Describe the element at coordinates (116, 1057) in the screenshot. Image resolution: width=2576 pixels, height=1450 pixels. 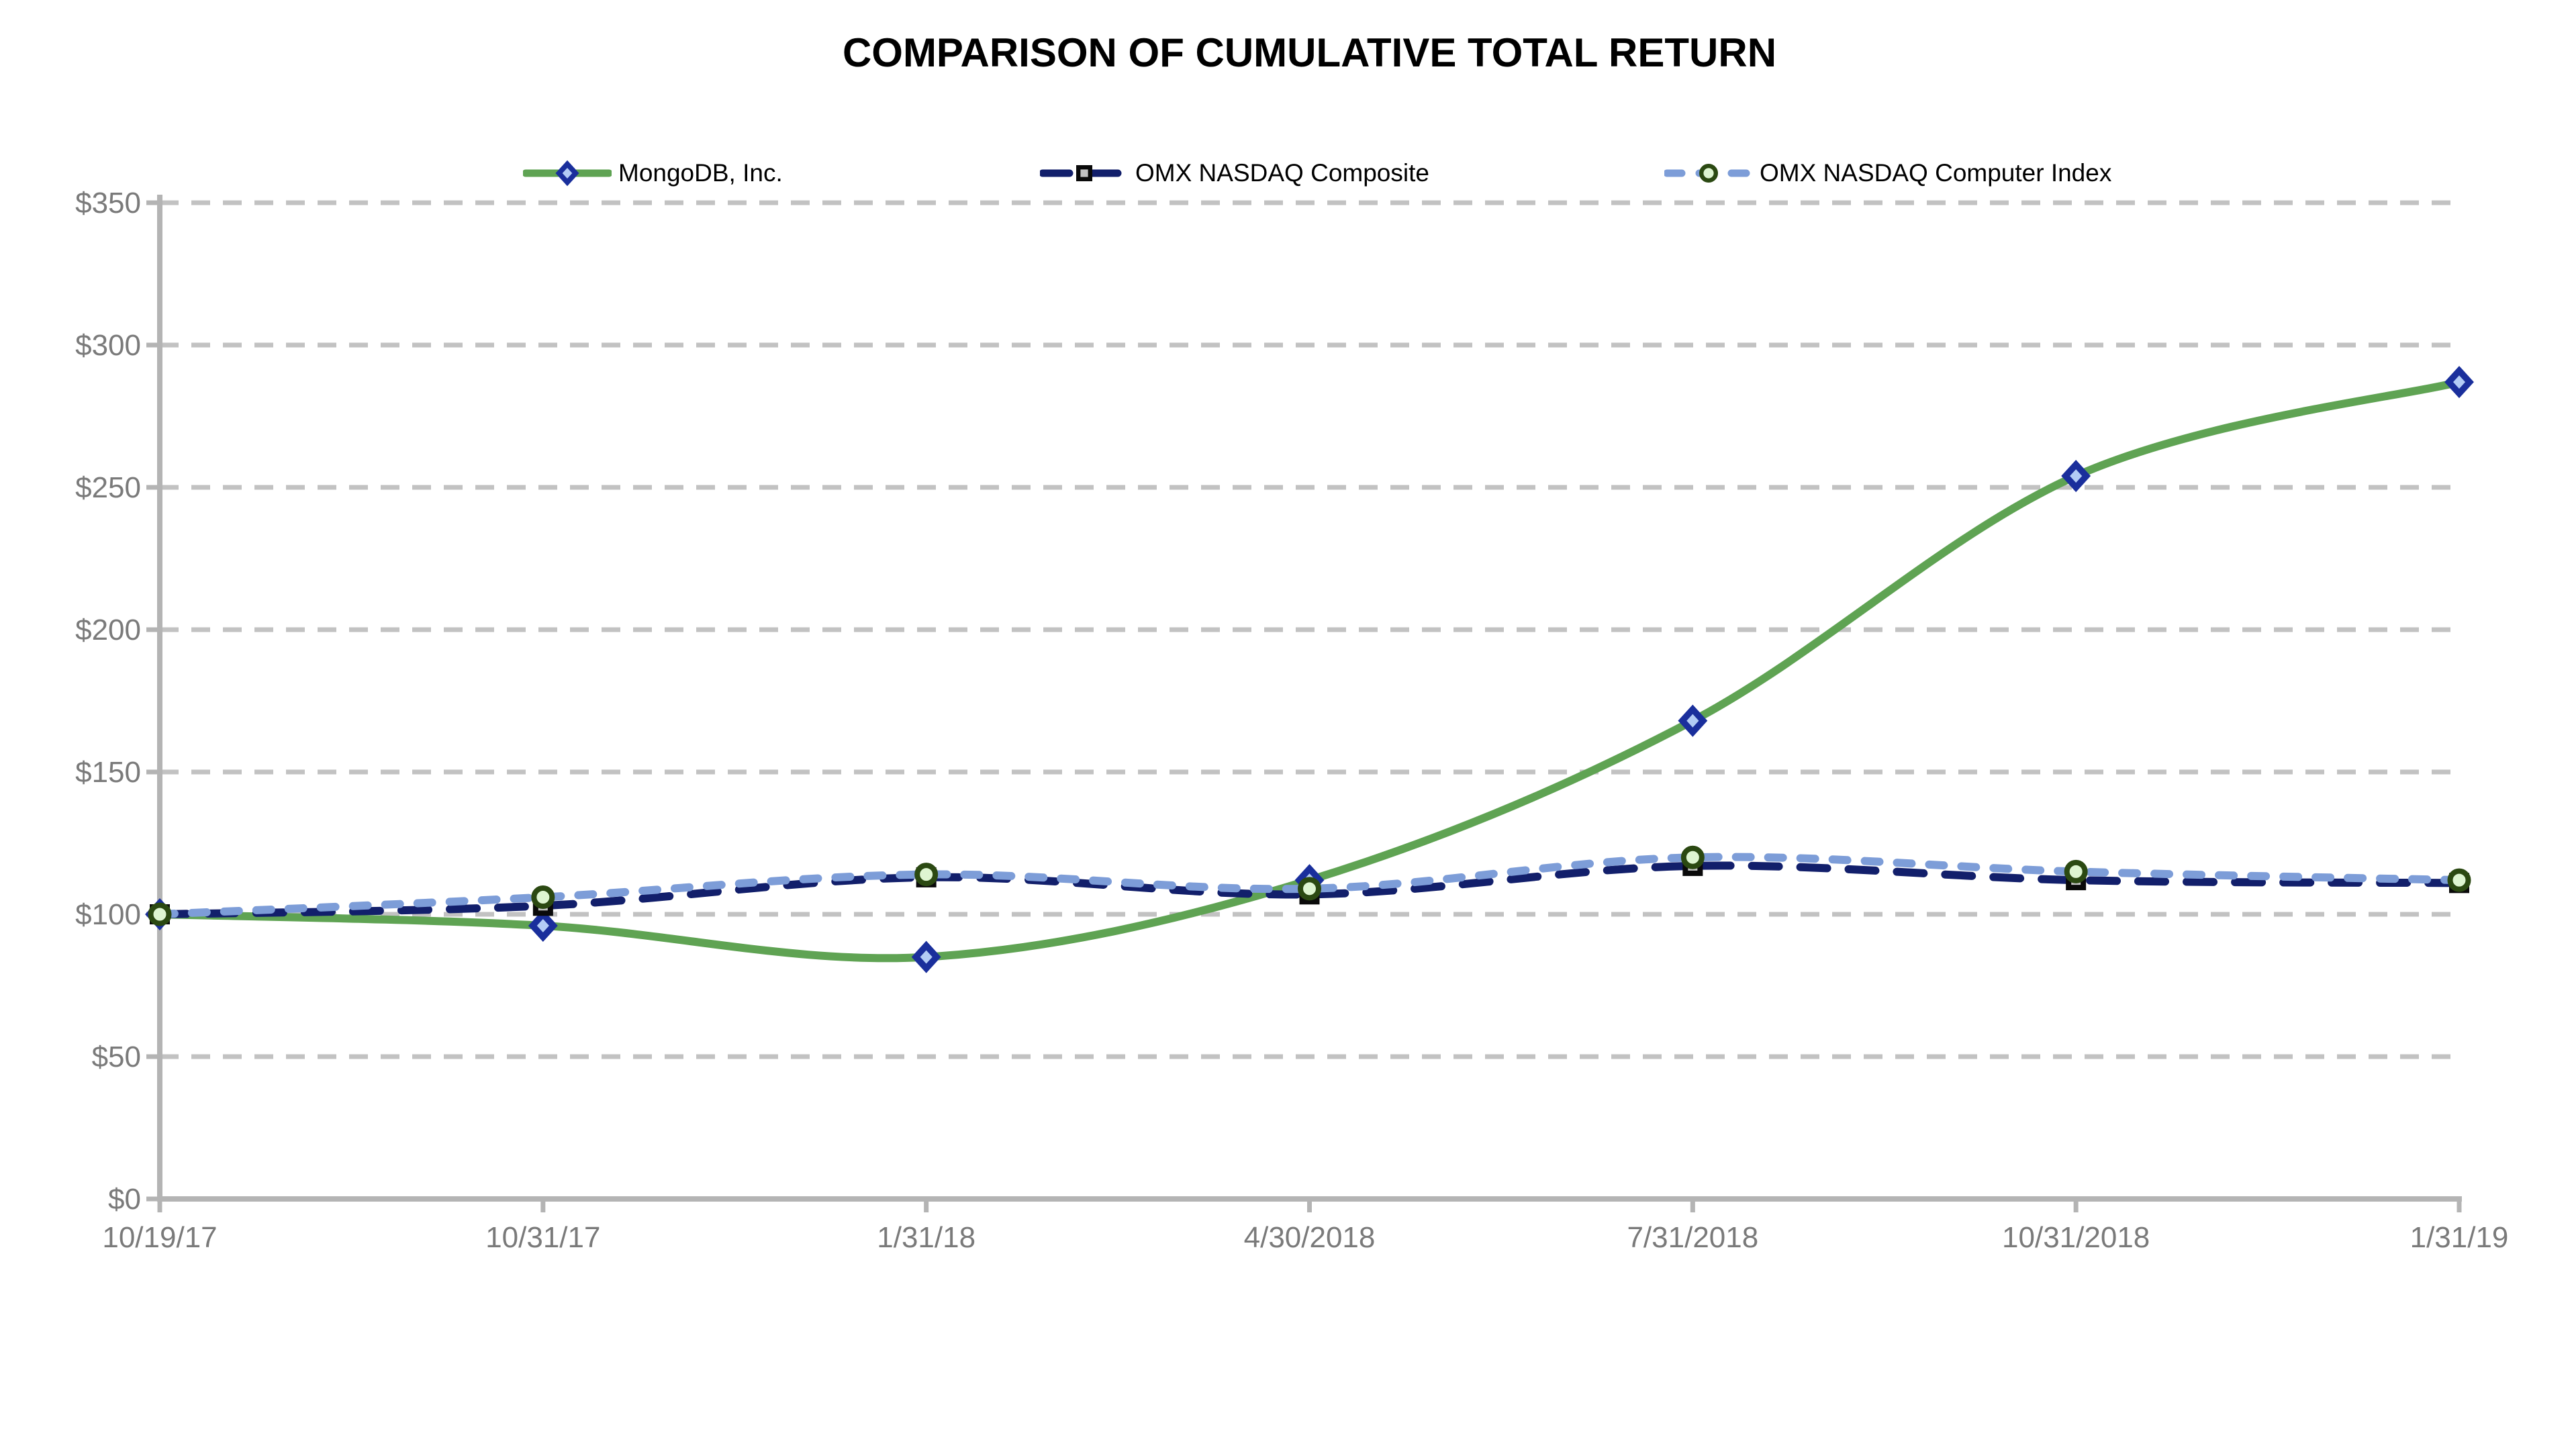
I see `y-tick-label: $50` at that location.